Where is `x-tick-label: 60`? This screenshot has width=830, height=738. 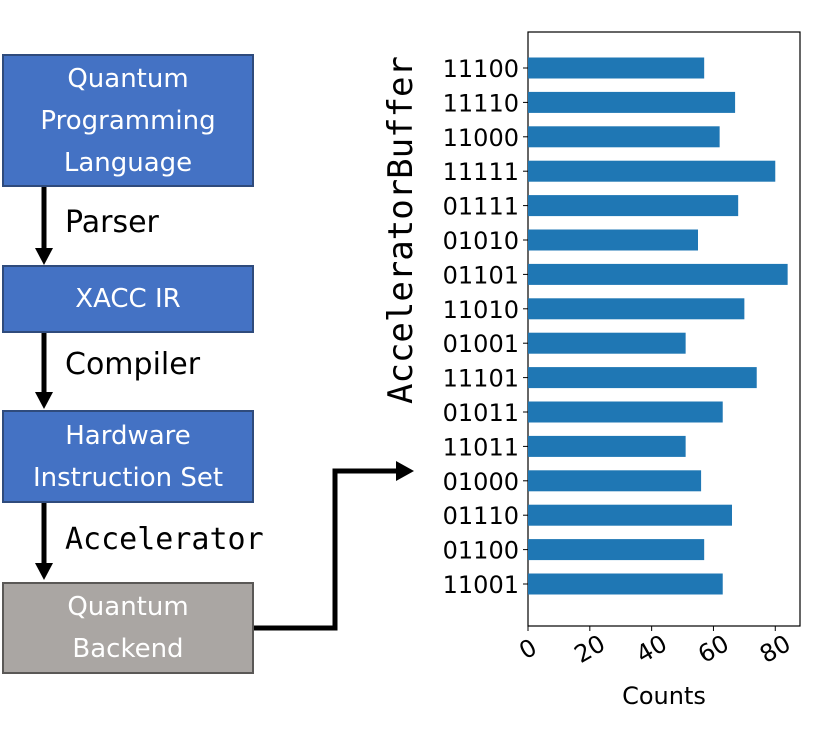
x-tick-label: 60 is located at coordinates (713, 649).